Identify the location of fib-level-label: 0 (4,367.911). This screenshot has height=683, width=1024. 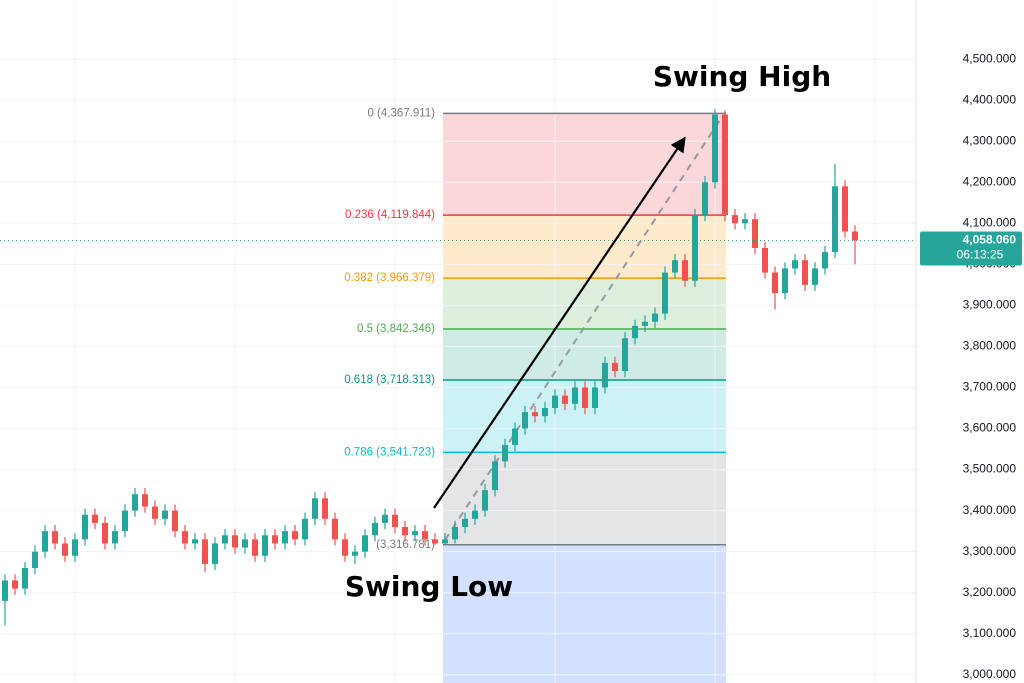
(401, 113).